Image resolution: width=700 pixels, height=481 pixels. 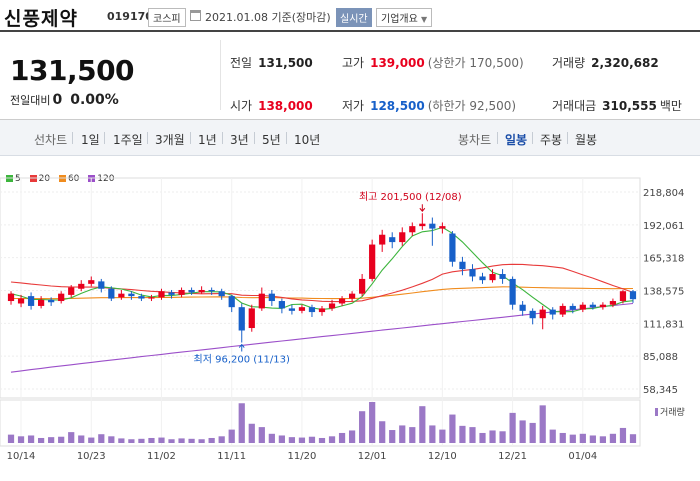 What do you see at coordinates (516, 140) in the screenshot?
I see `candle-daily: 일봉` at bounding box center [516, 140].